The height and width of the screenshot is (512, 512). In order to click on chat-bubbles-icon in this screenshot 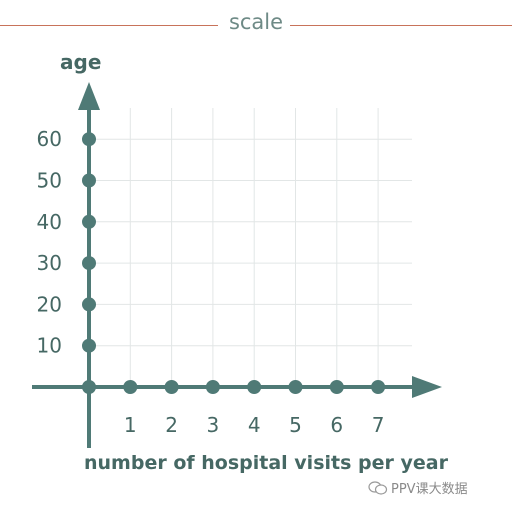, I will do `click(378, 488)`.